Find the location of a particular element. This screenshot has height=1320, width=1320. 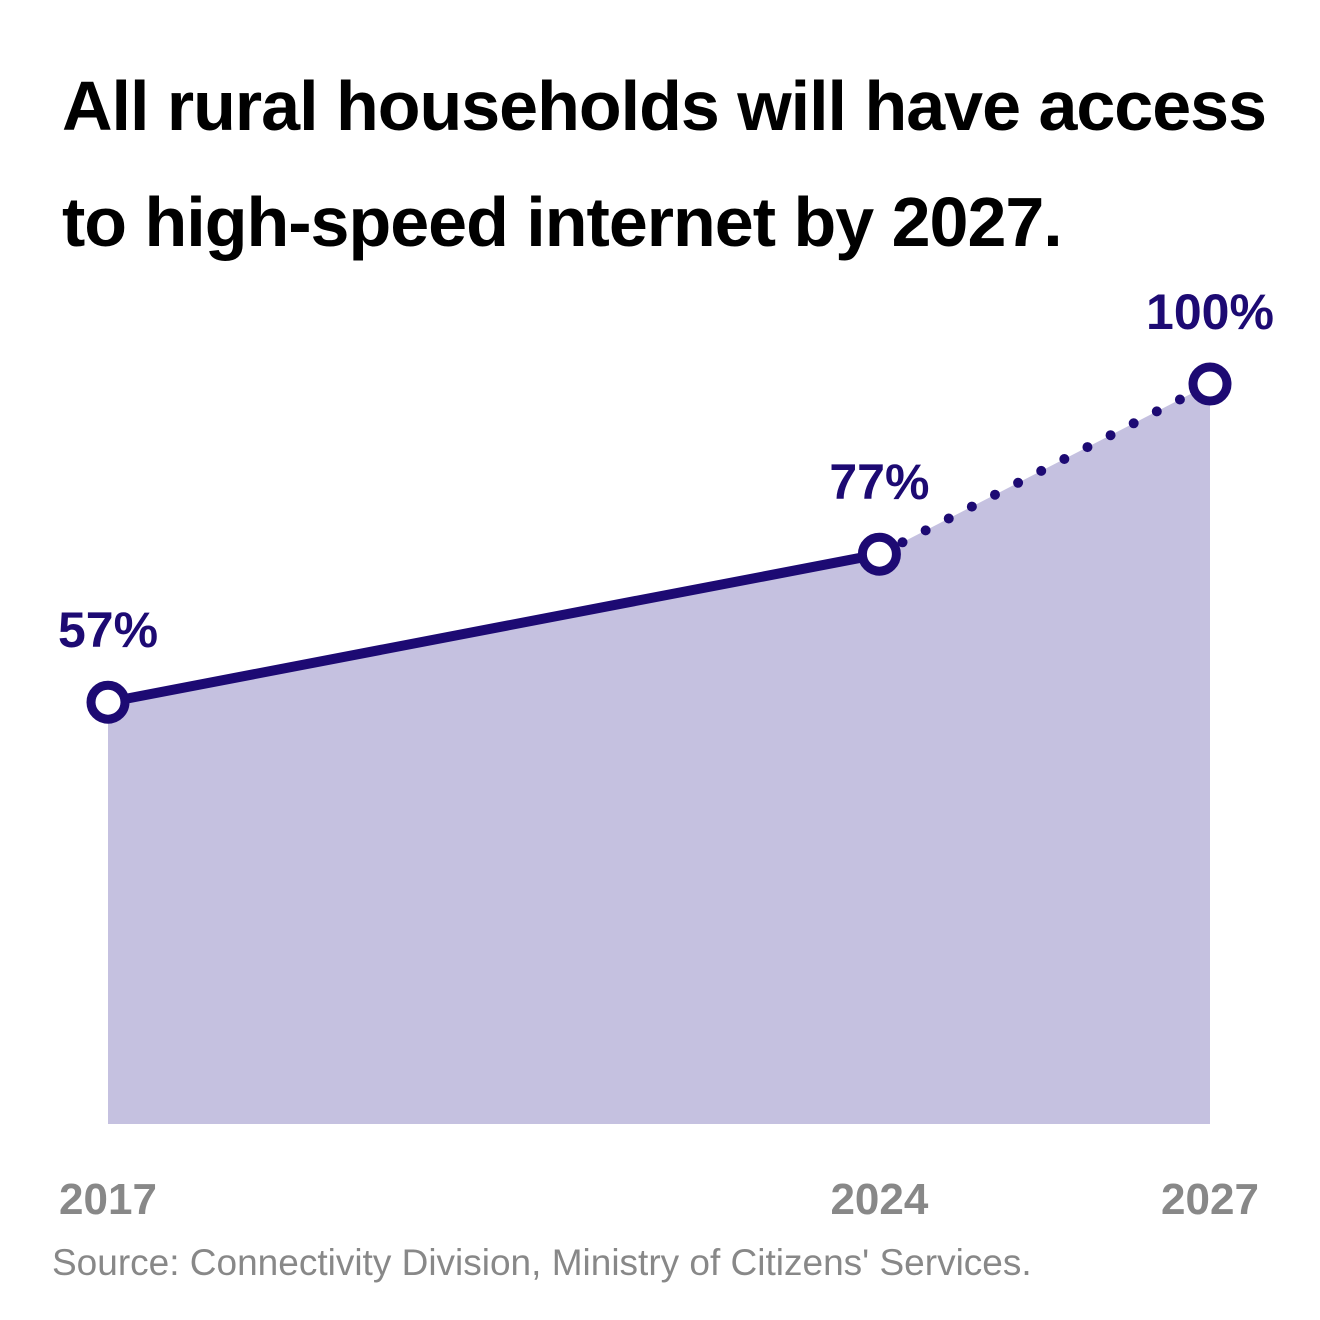

data-label-2017: 57% is located at coordinates (108, 630).